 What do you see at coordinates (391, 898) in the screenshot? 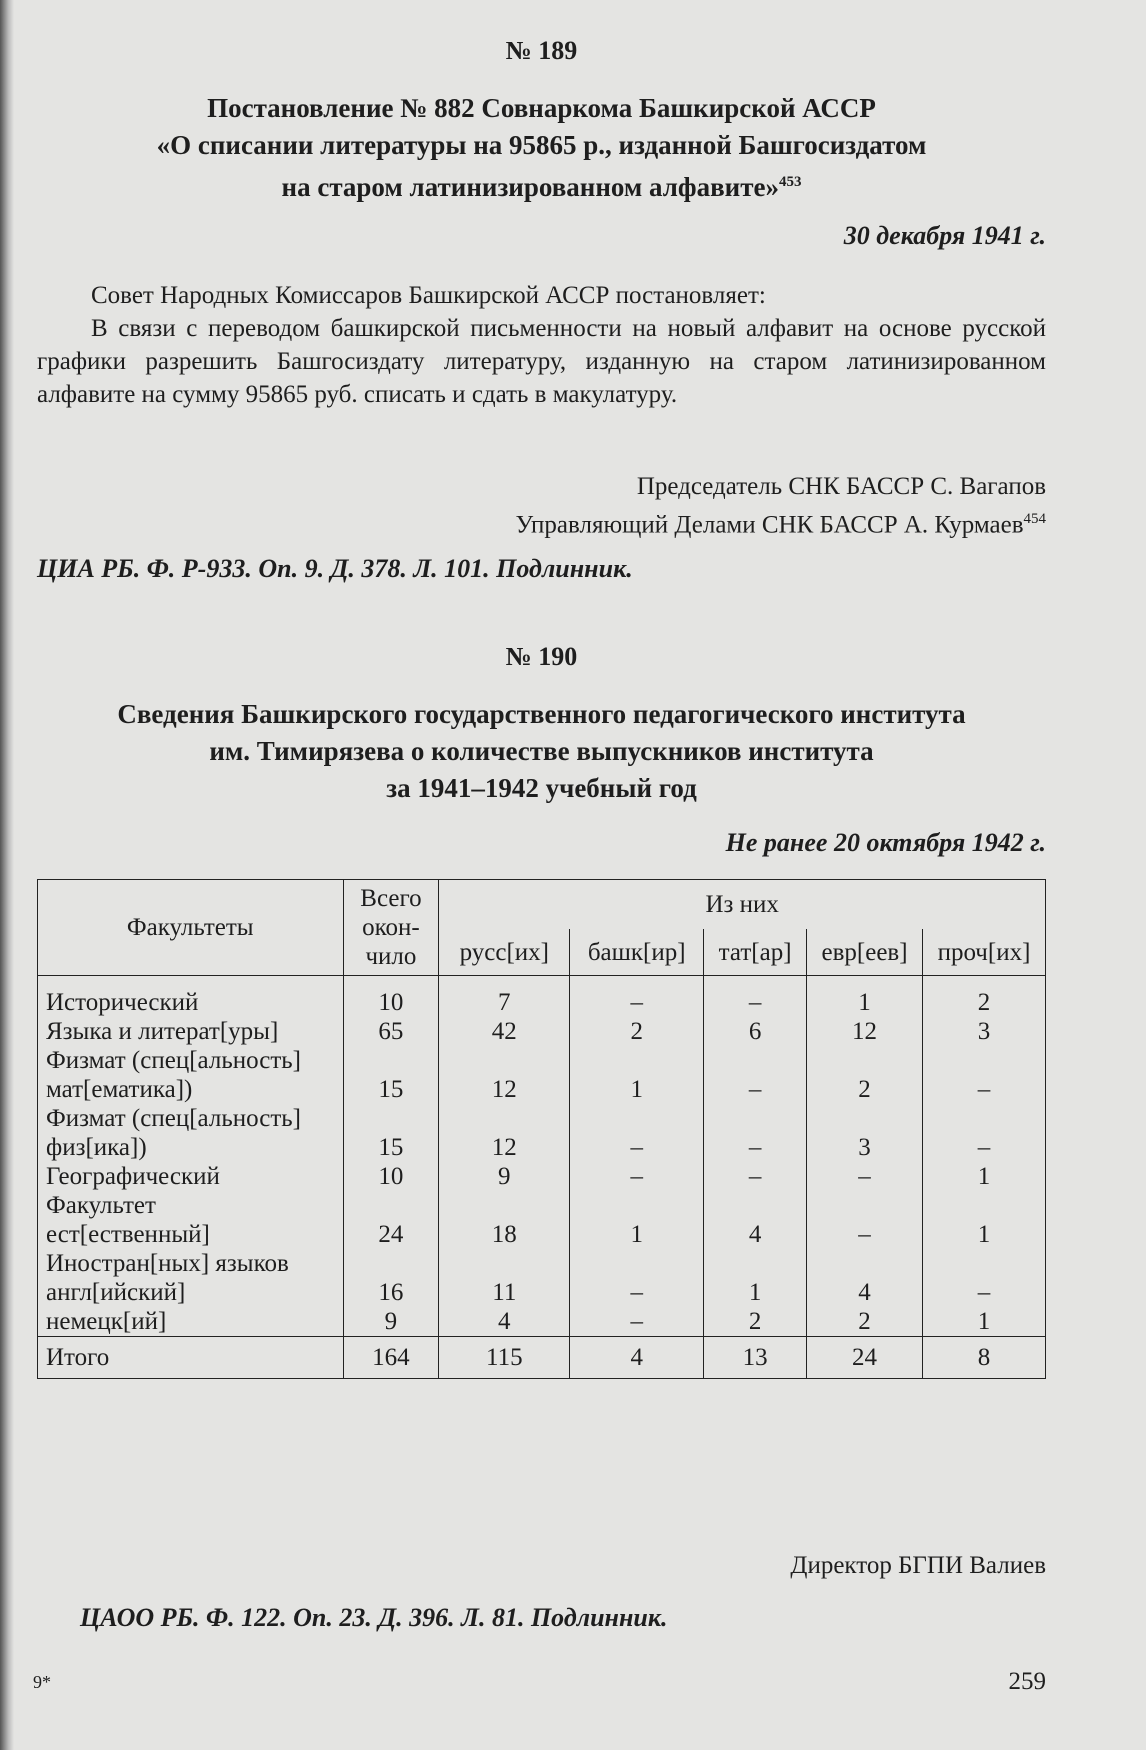
I see `header-line: Всего` at bounding box center [391, 898].